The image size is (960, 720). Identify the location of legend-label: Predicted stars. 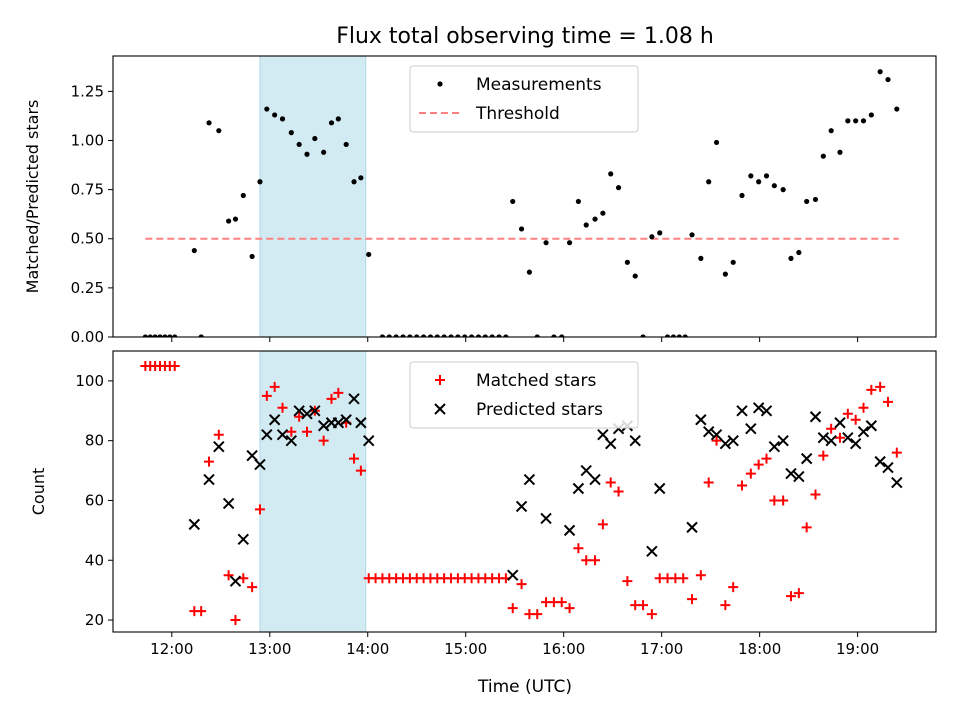
(539, 410).